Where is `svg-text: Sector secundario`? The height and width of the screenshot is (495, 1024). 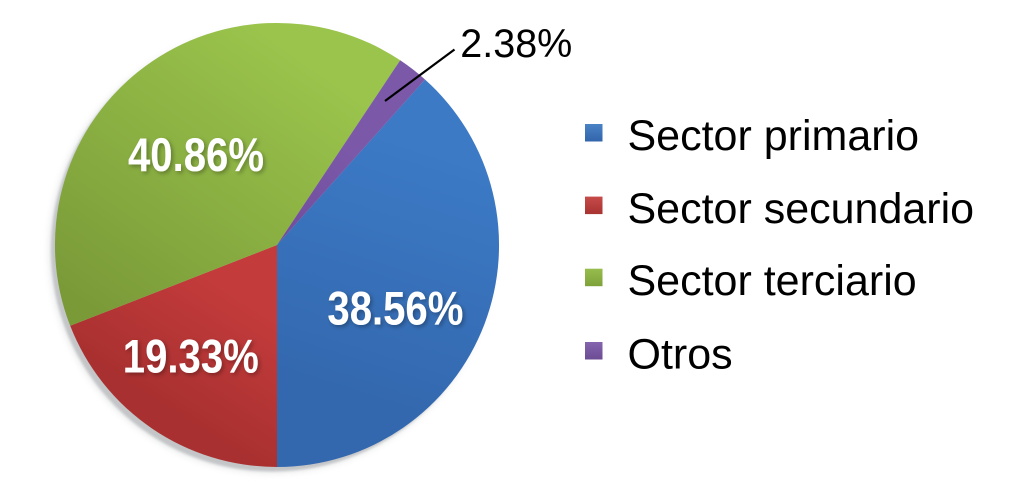 svg-text: Sector secundario is located at coordinates (801, 209).